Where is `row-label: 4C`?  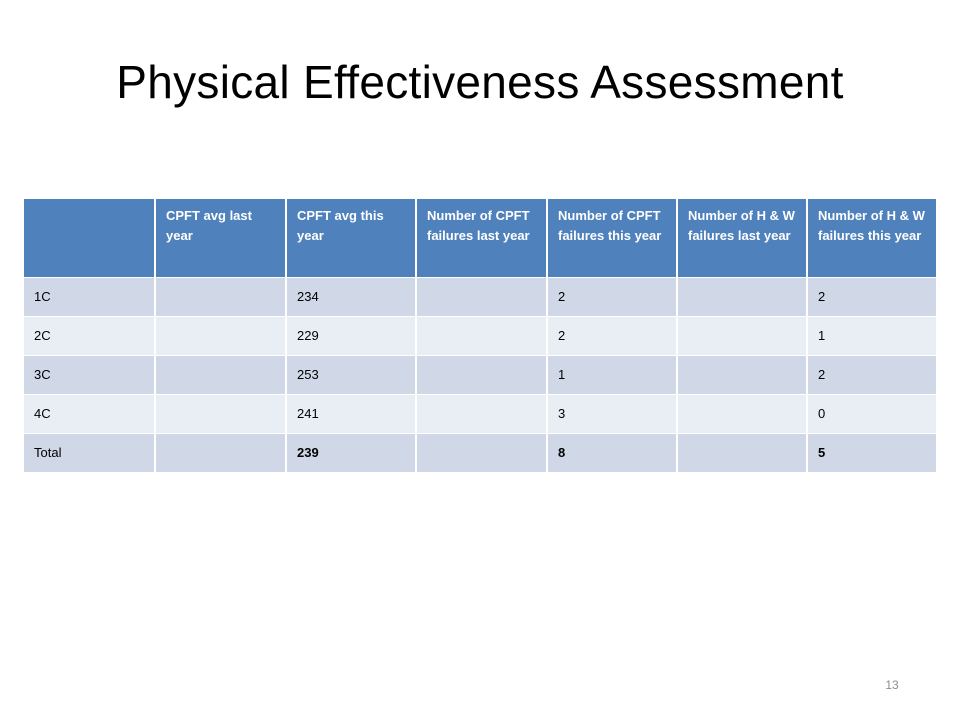 row-label: 4C is located at coordinates (90, 413).